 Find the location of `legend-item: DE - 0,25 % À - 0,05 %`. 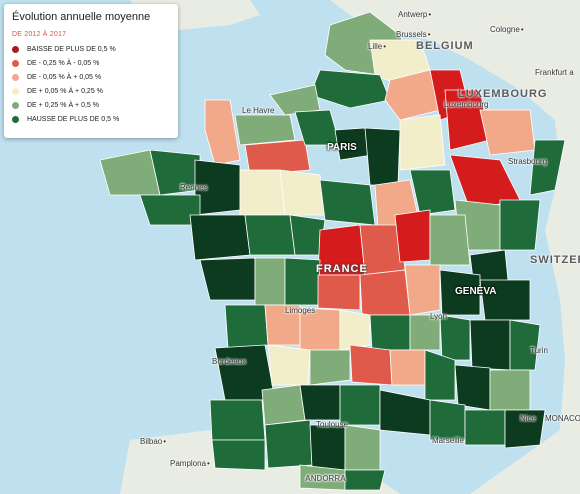

legend-item: DE - 0,25 % À - 0,05 % is located at coordinates (91, 63).